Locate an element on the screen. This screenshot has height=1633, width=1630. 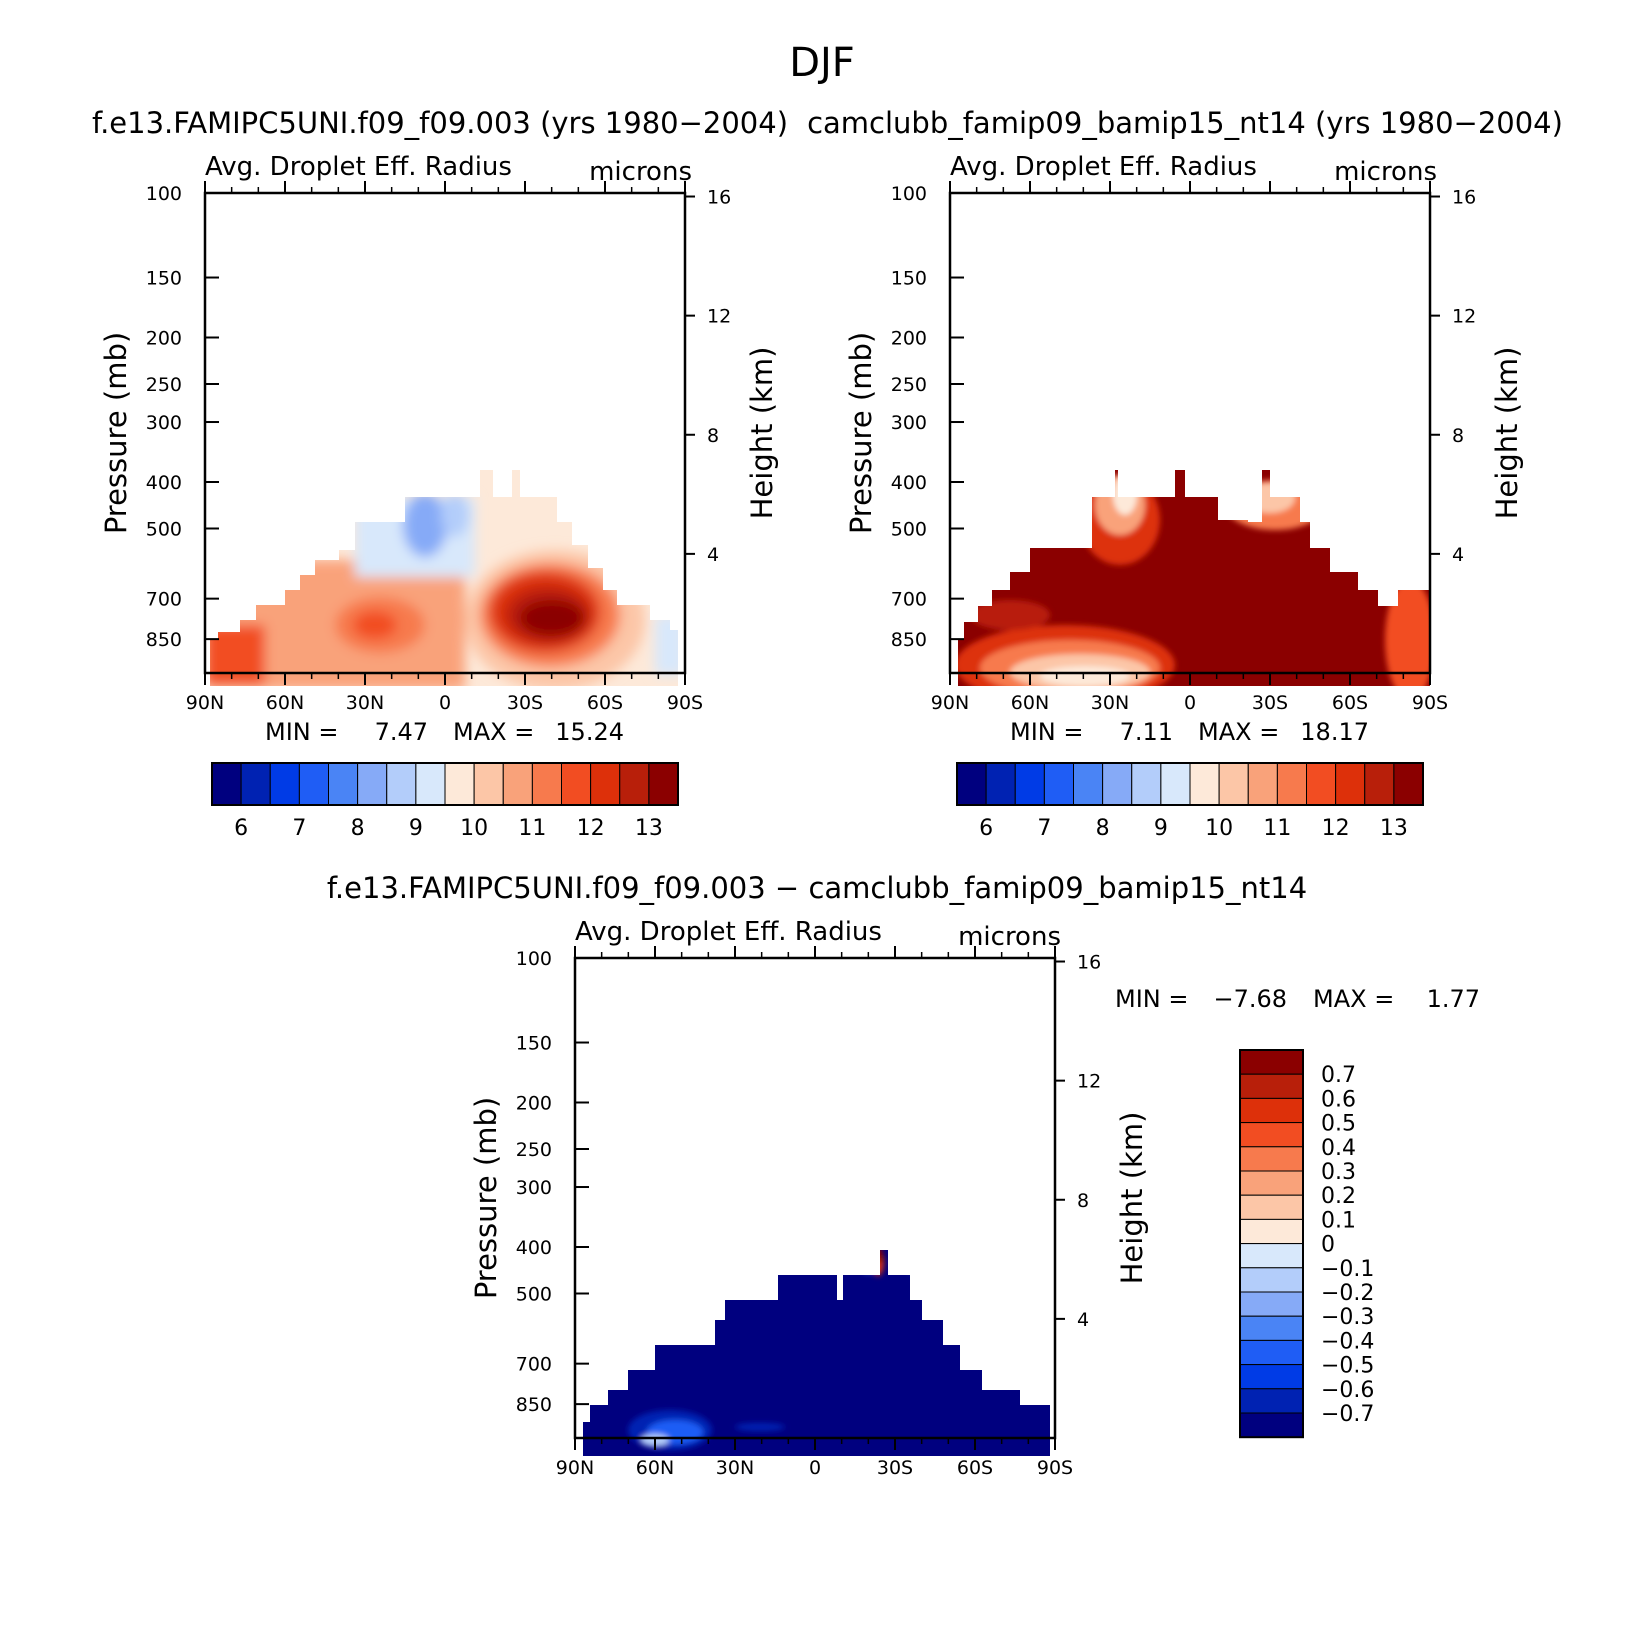
colorbar-label: −0.6 is located at coordinates (1347, 1390).